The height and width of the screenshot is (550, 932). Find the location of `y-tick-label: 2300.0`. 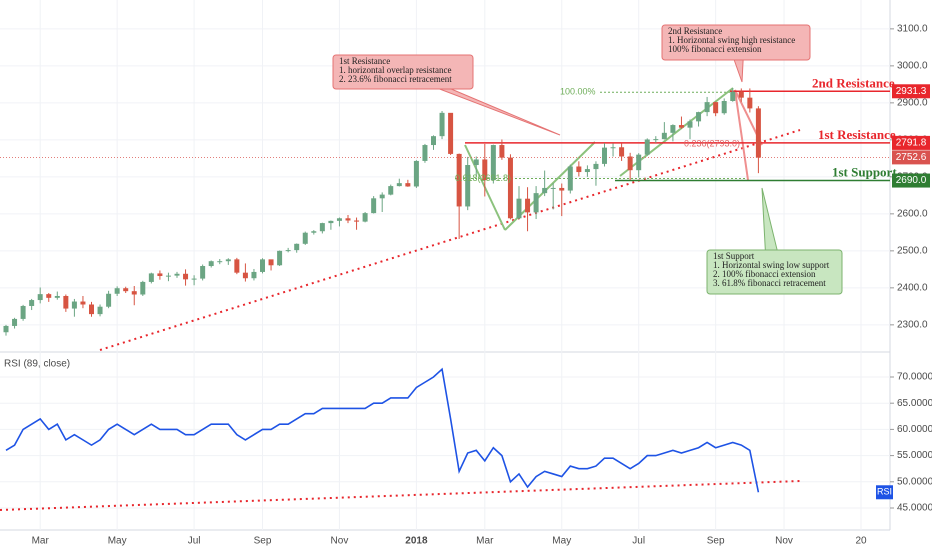

y-tick-label: 2300.0 is located at coordinates (912, 324).